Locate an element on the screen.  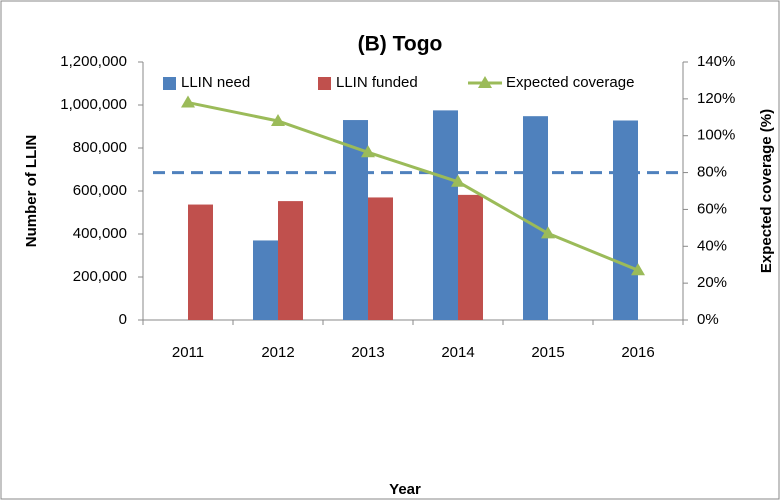
y-tick-label: 600,000 is located at coordinates (100, 190).